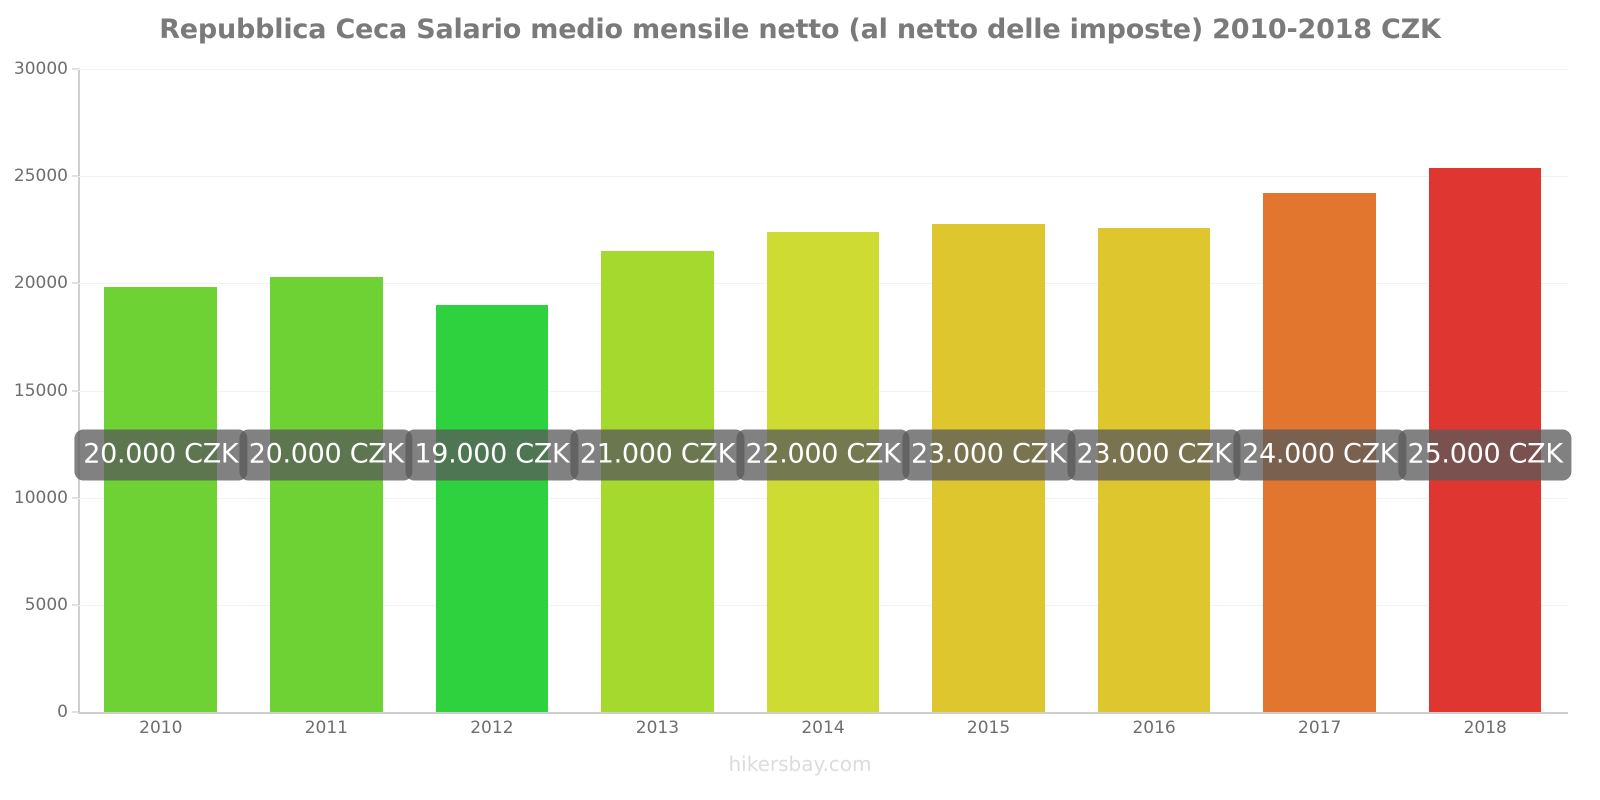 This screenshot has height=800, width=1600. Describe the element at coordinates (823, 728) in the screenshot. I see `x-axis-tick-label: 2014` at that location.